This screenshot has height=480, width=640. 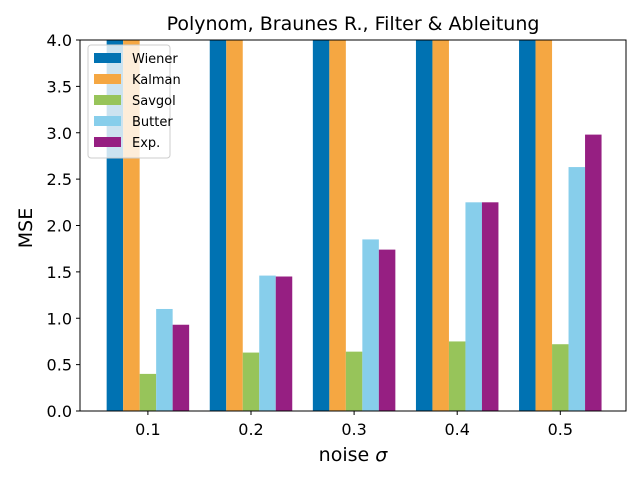 I want to click on bar-exp-0.3, so click(x=387, y=330).